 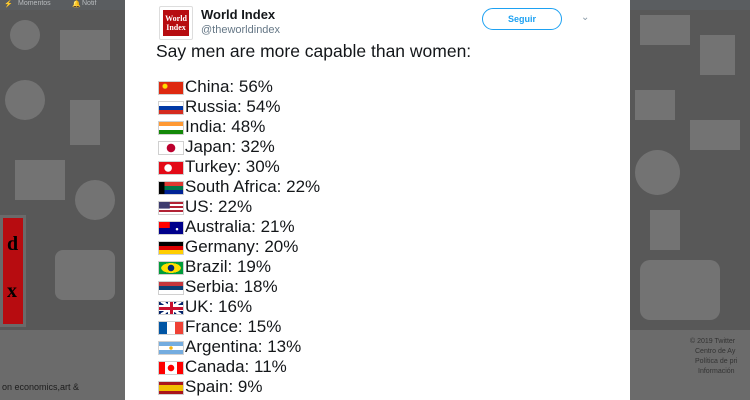 I want to click on bg-footer-privacy: Política de pri, so click(x=716, y=361).